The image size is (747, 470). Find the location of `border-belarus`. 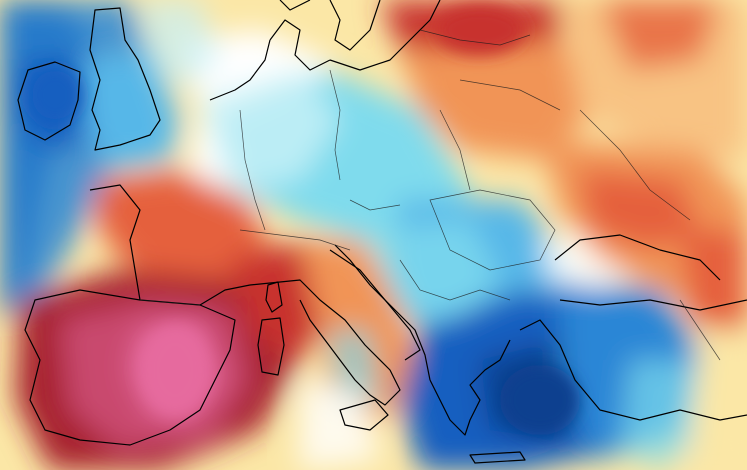

border-belarus is located at coordinates (510, 95).